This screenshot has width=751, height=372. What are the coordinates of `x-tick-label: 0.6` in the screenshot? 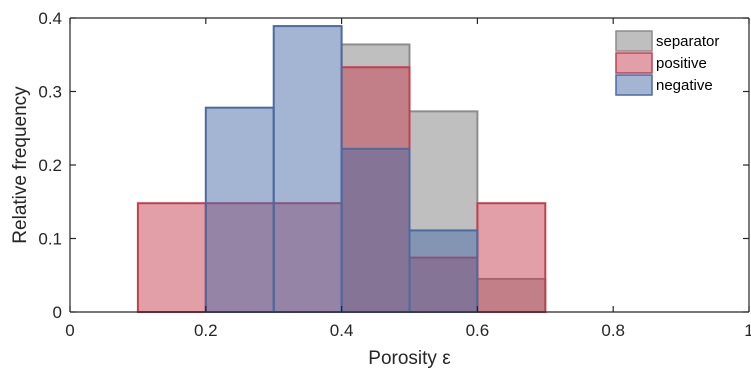 It's located at (478, 330).